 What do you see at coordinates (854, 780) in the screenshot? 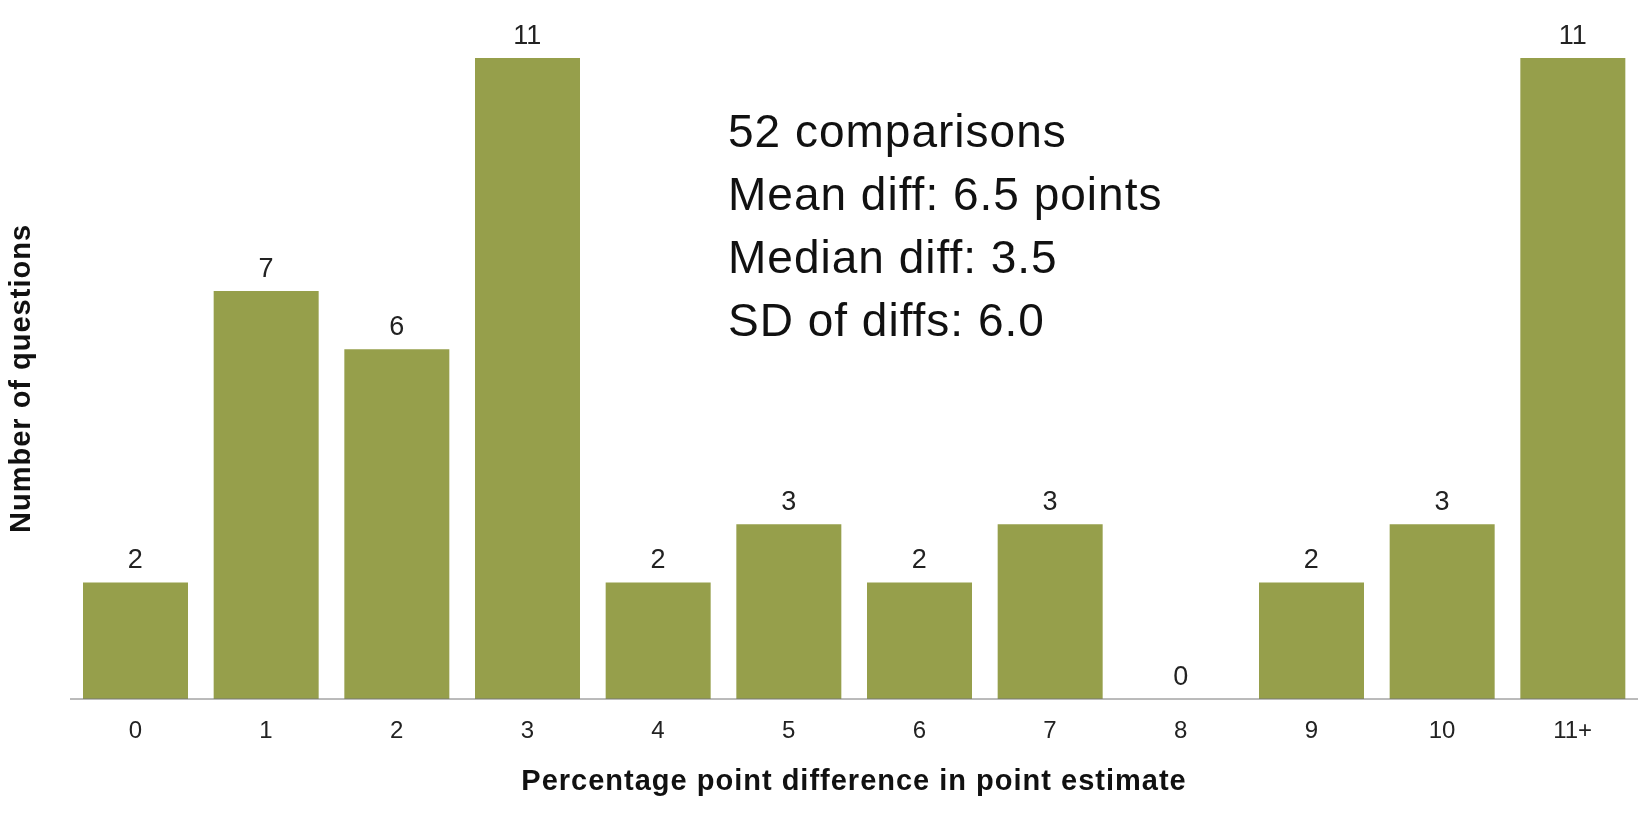
I see `x-axis-title: Percentage point difference in point estimate` at bounding box center [854, 780].